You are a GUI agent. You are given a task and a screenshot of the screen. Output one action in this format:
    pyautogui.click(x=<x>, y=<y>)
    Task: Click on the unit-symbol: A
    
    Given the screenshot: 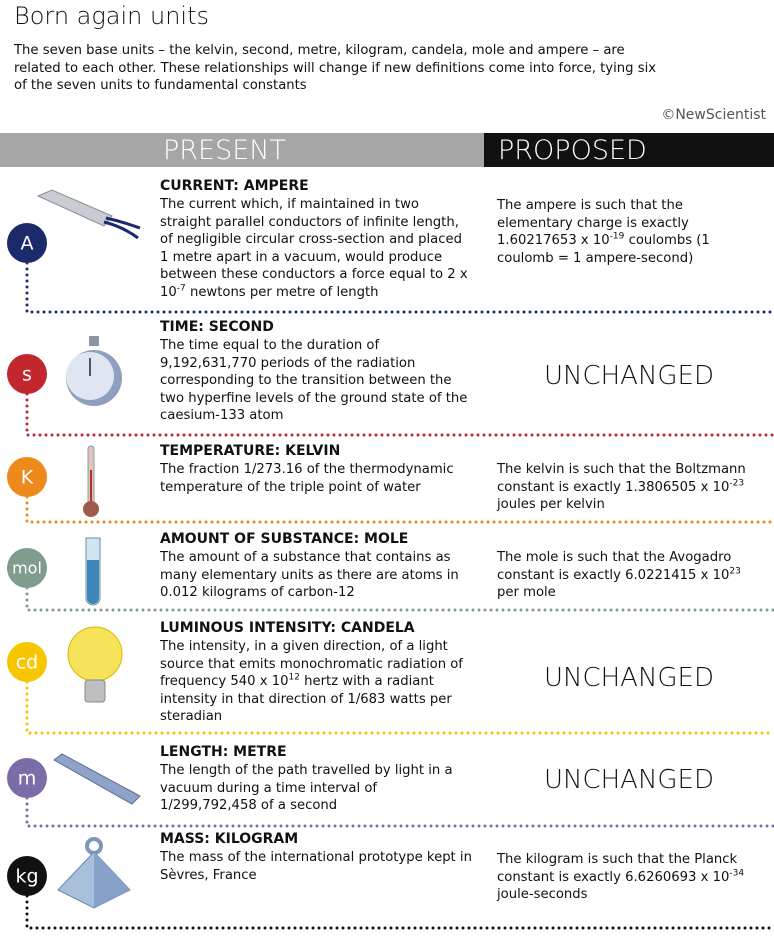 What is the action you would take?
    pyautogui.click(x=27, y=244)
    